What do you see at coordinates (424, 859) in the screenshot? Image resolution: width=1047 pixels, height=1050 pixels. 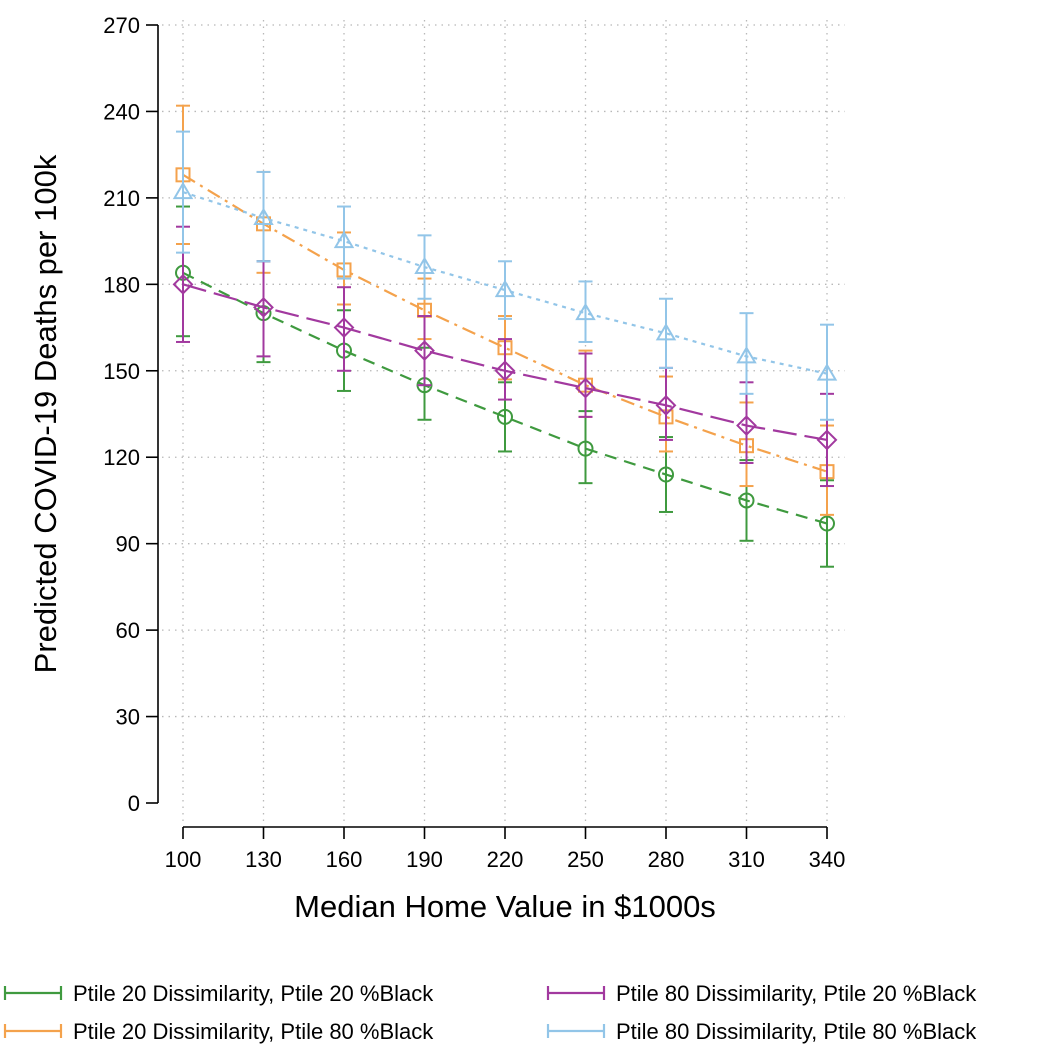 I see `x-tick-label: 190` at bounding box center [424, 859].